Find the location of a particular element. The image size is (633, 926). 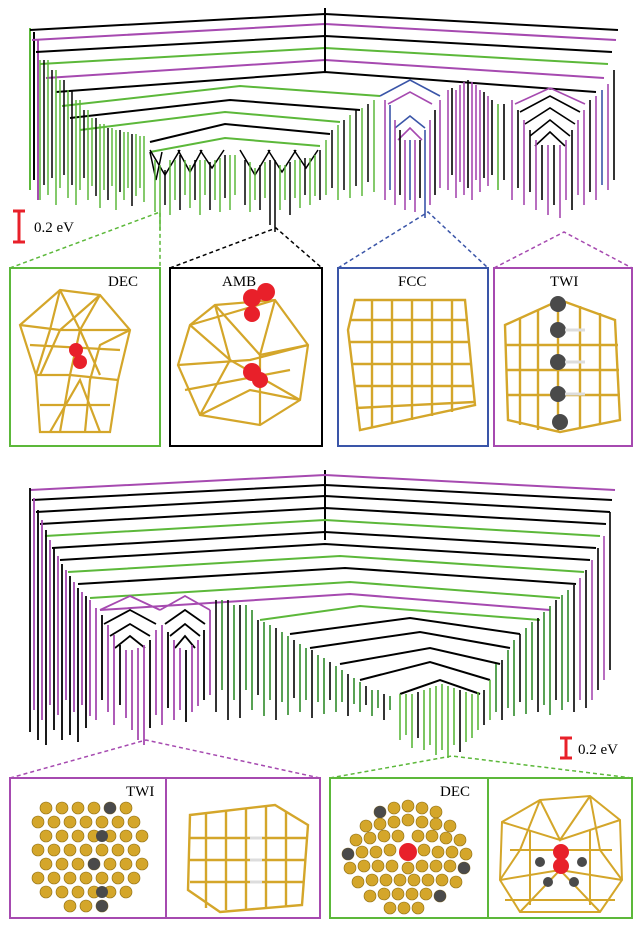

top-inset-connectors is located at coordinates (321, 239).